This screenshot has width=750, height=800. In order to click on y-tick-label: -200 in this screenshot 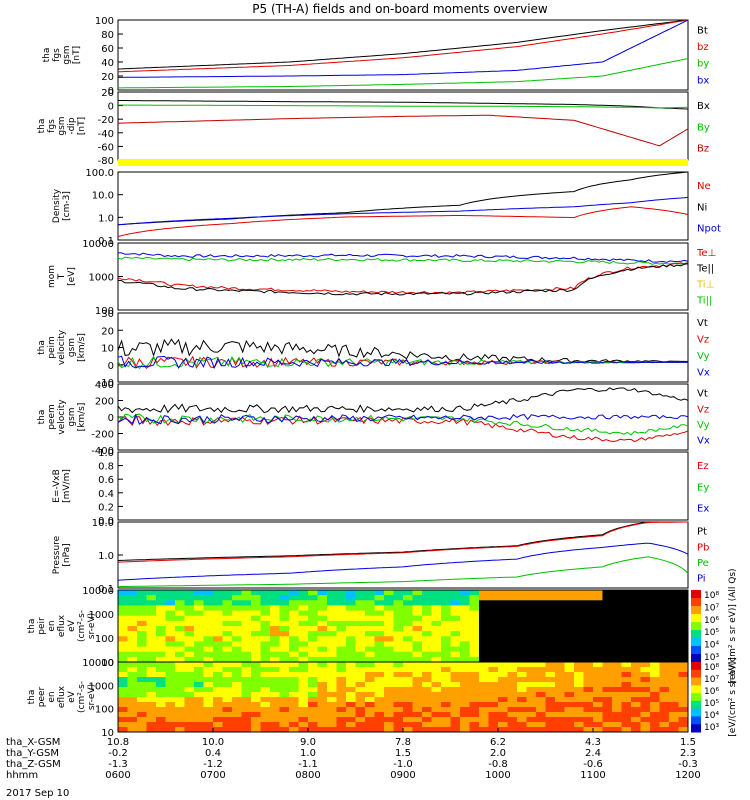, I will do `click(102, 435)`.